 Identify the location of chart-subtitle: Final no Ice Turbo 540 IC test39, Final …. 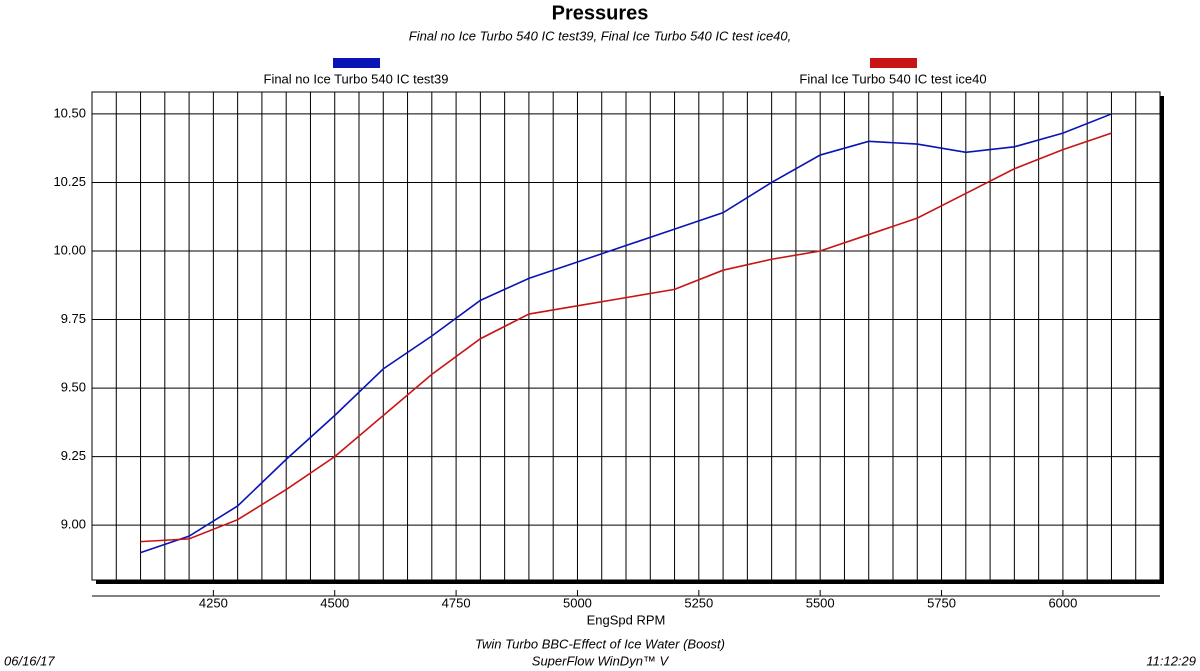
(600, 35).